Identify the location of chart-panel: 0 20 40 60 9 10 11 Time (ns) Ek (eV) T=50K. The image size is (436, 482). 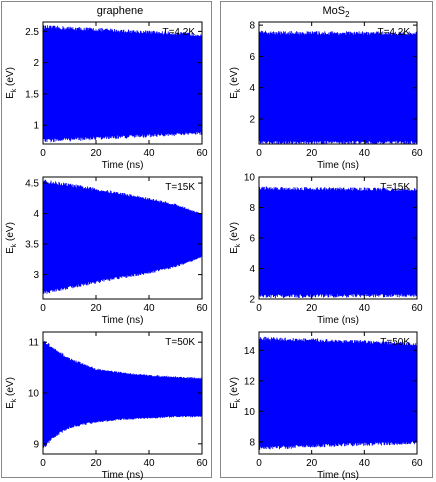
(106, 406).